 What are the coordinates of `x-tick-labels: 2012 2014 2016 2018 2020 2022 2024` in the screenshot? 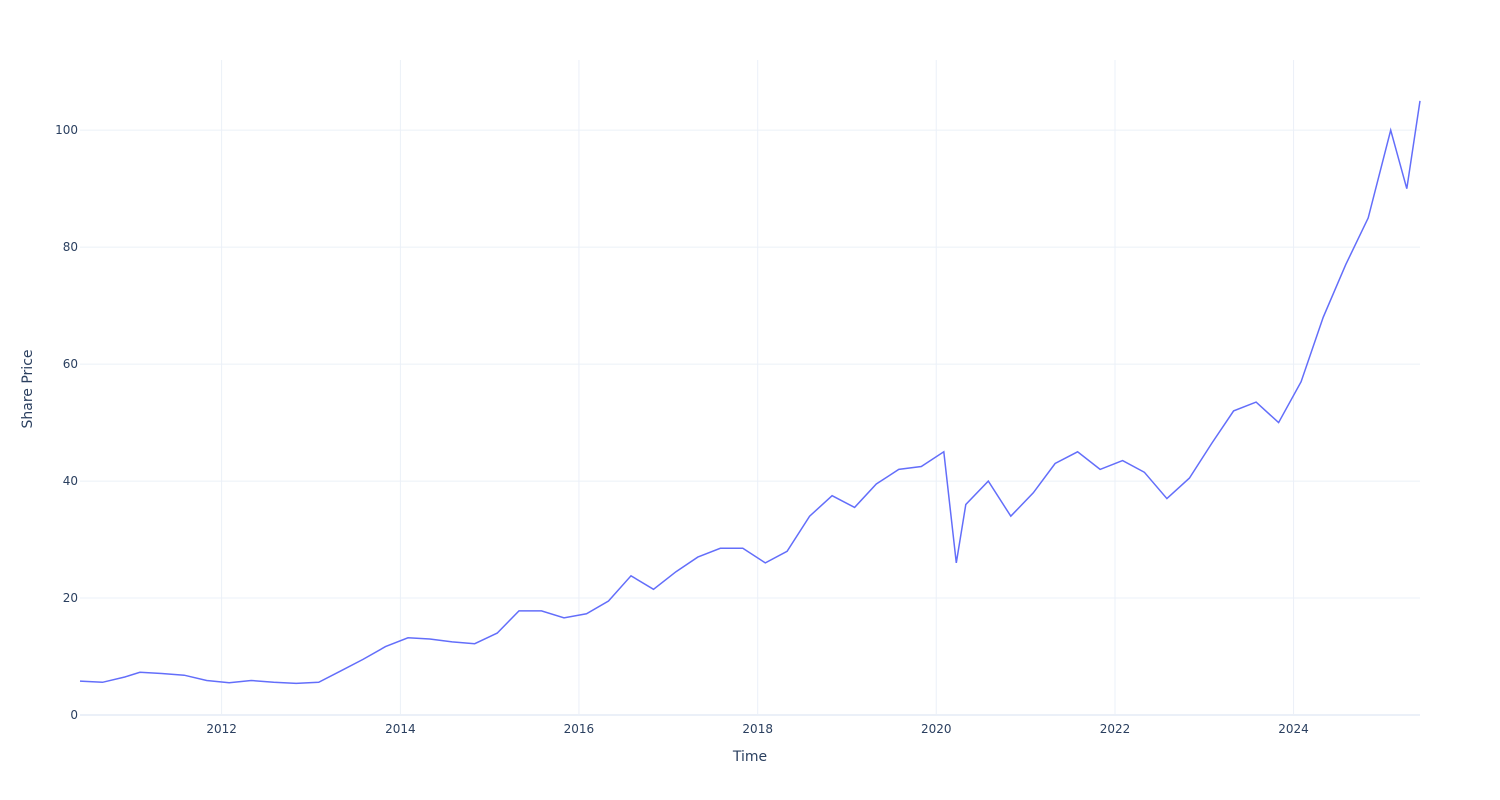 It's located at (757, 729).